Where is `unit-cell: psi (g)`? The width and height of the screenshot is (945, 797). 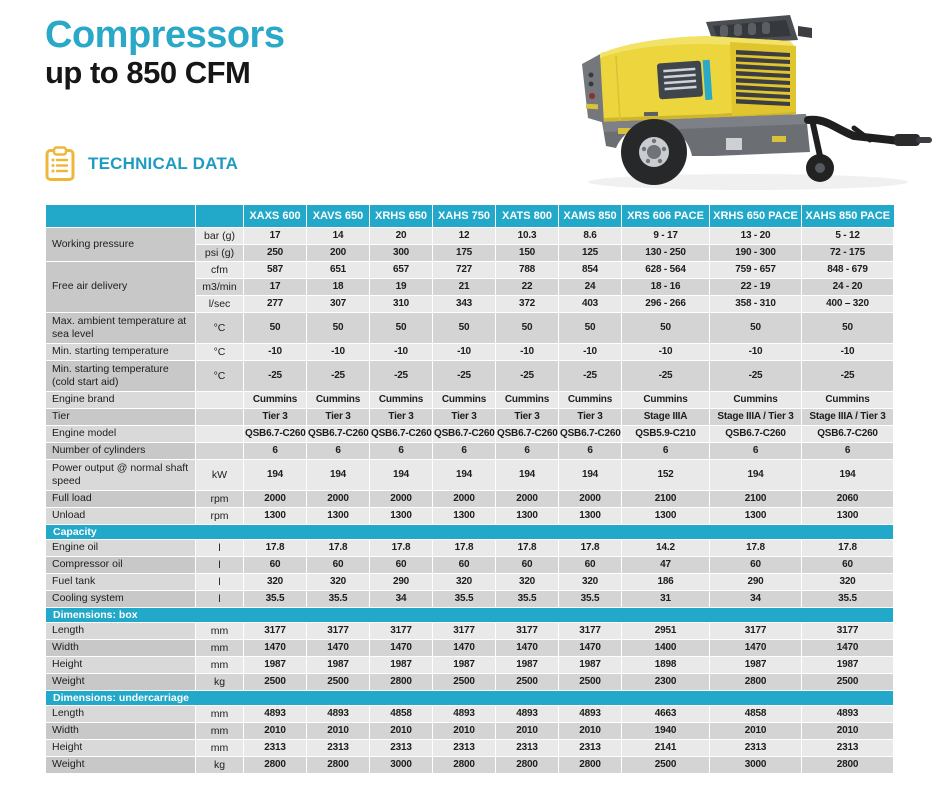
unit-cell: psi (g) is located at coordinates (219, 252).